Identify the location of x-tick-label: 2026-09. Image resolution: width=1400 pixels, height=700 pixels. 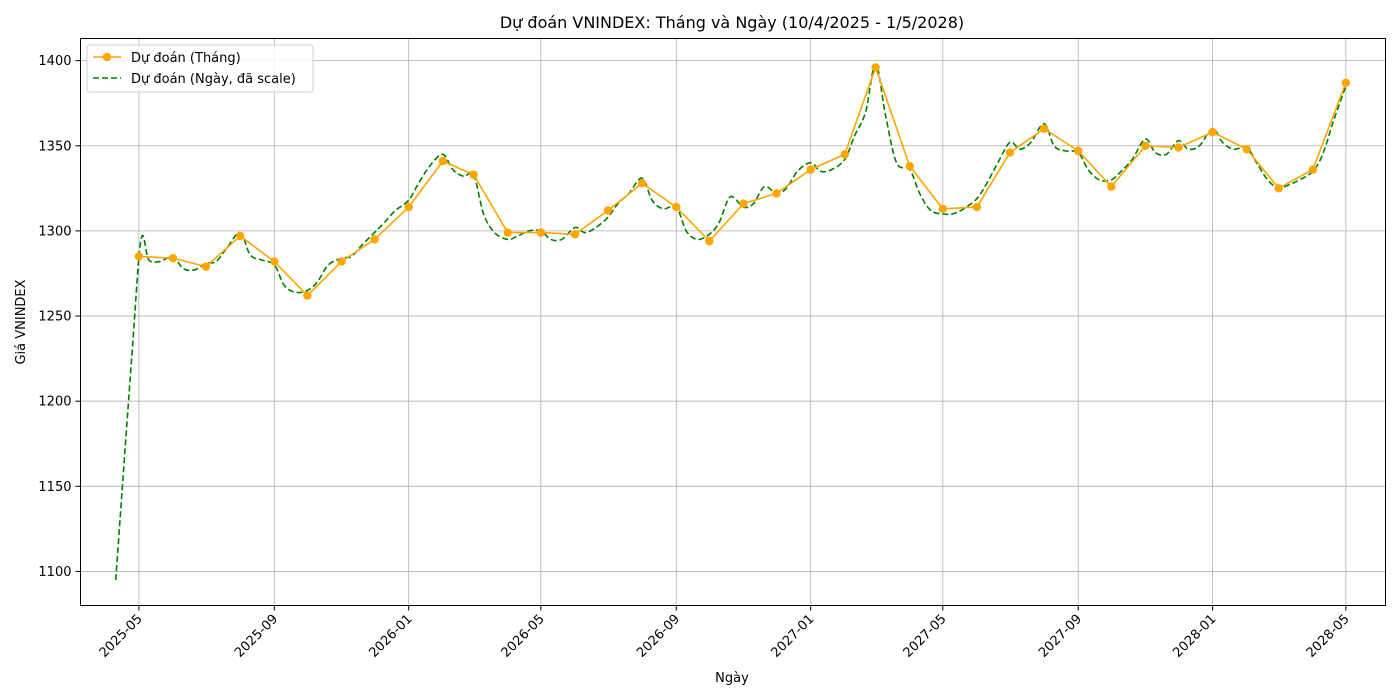
(658, 636).